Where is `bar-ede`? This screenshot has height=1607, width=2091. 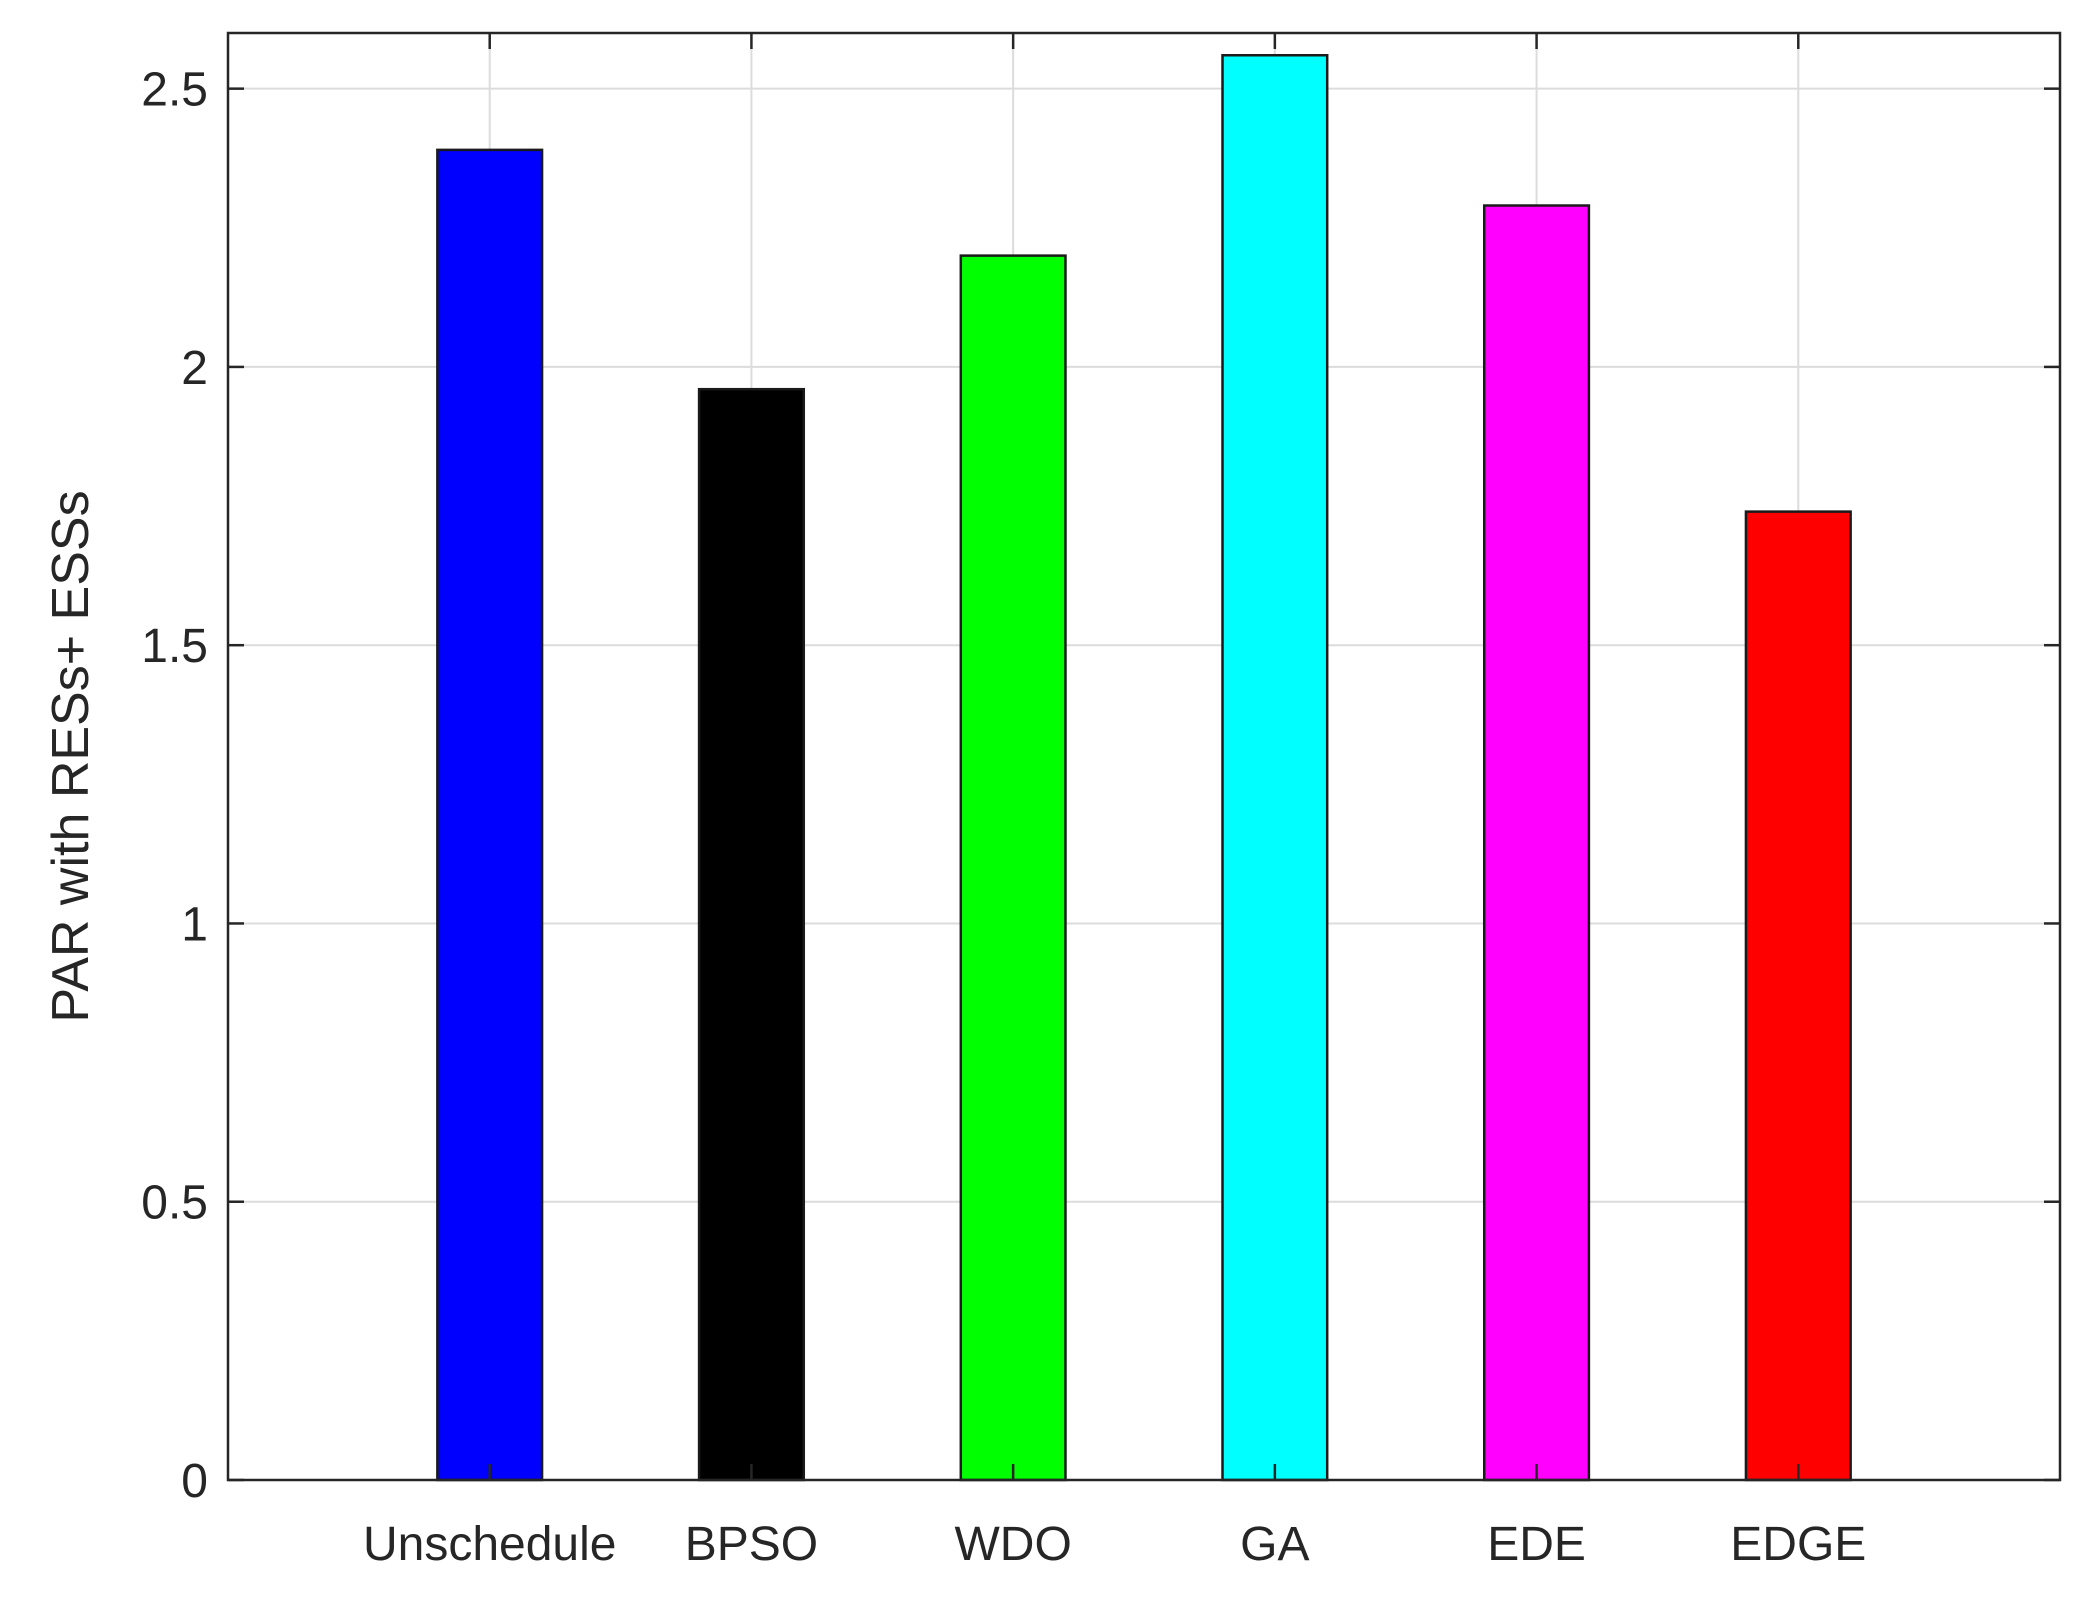 bar-ede is located at coordinates (1536, 843).